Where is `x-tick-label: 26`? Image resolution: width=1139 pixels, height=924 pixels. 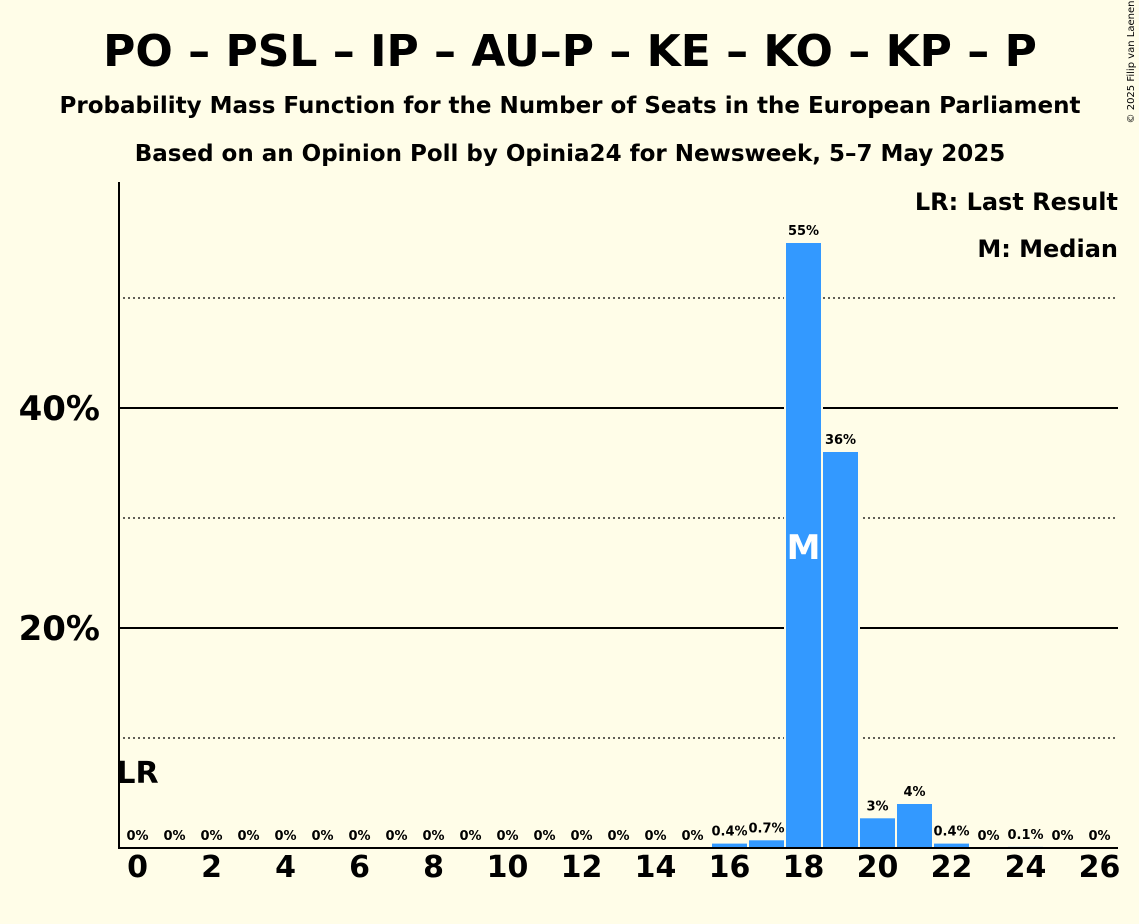
x-tick-label: 26 is located at coordinates (1100, 867).